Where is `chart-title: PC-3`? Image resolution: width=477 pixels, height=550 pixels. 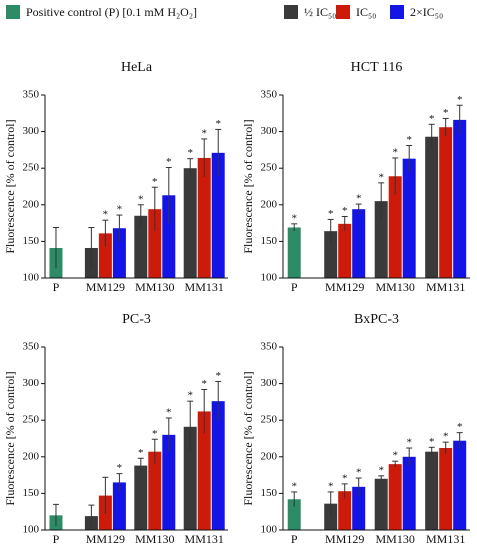 chart-title: PC-3 is located at coordinates (136, 319).